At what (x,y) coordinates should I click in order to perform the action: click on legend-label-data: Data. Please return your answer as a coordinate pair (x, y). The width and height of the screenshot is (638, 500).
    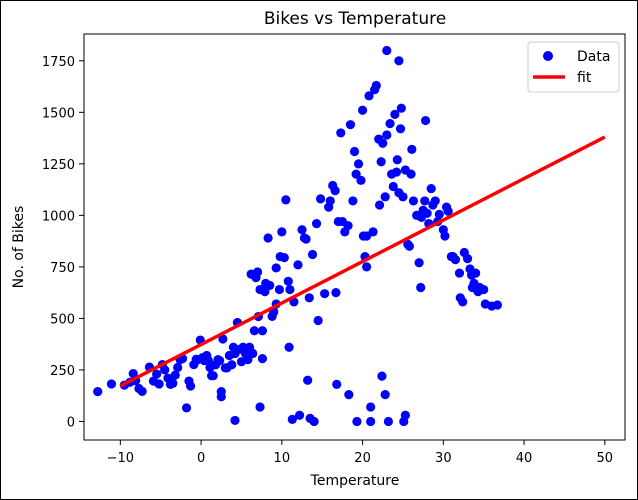
    Looking at the image, I should click on (593, 57).